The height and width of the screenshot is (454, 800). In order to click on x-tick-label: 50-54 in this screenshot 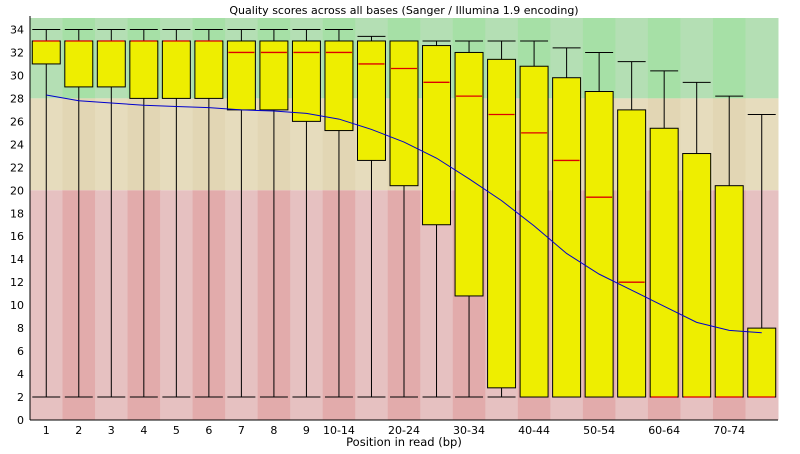, I will do `click(599, 430)`.